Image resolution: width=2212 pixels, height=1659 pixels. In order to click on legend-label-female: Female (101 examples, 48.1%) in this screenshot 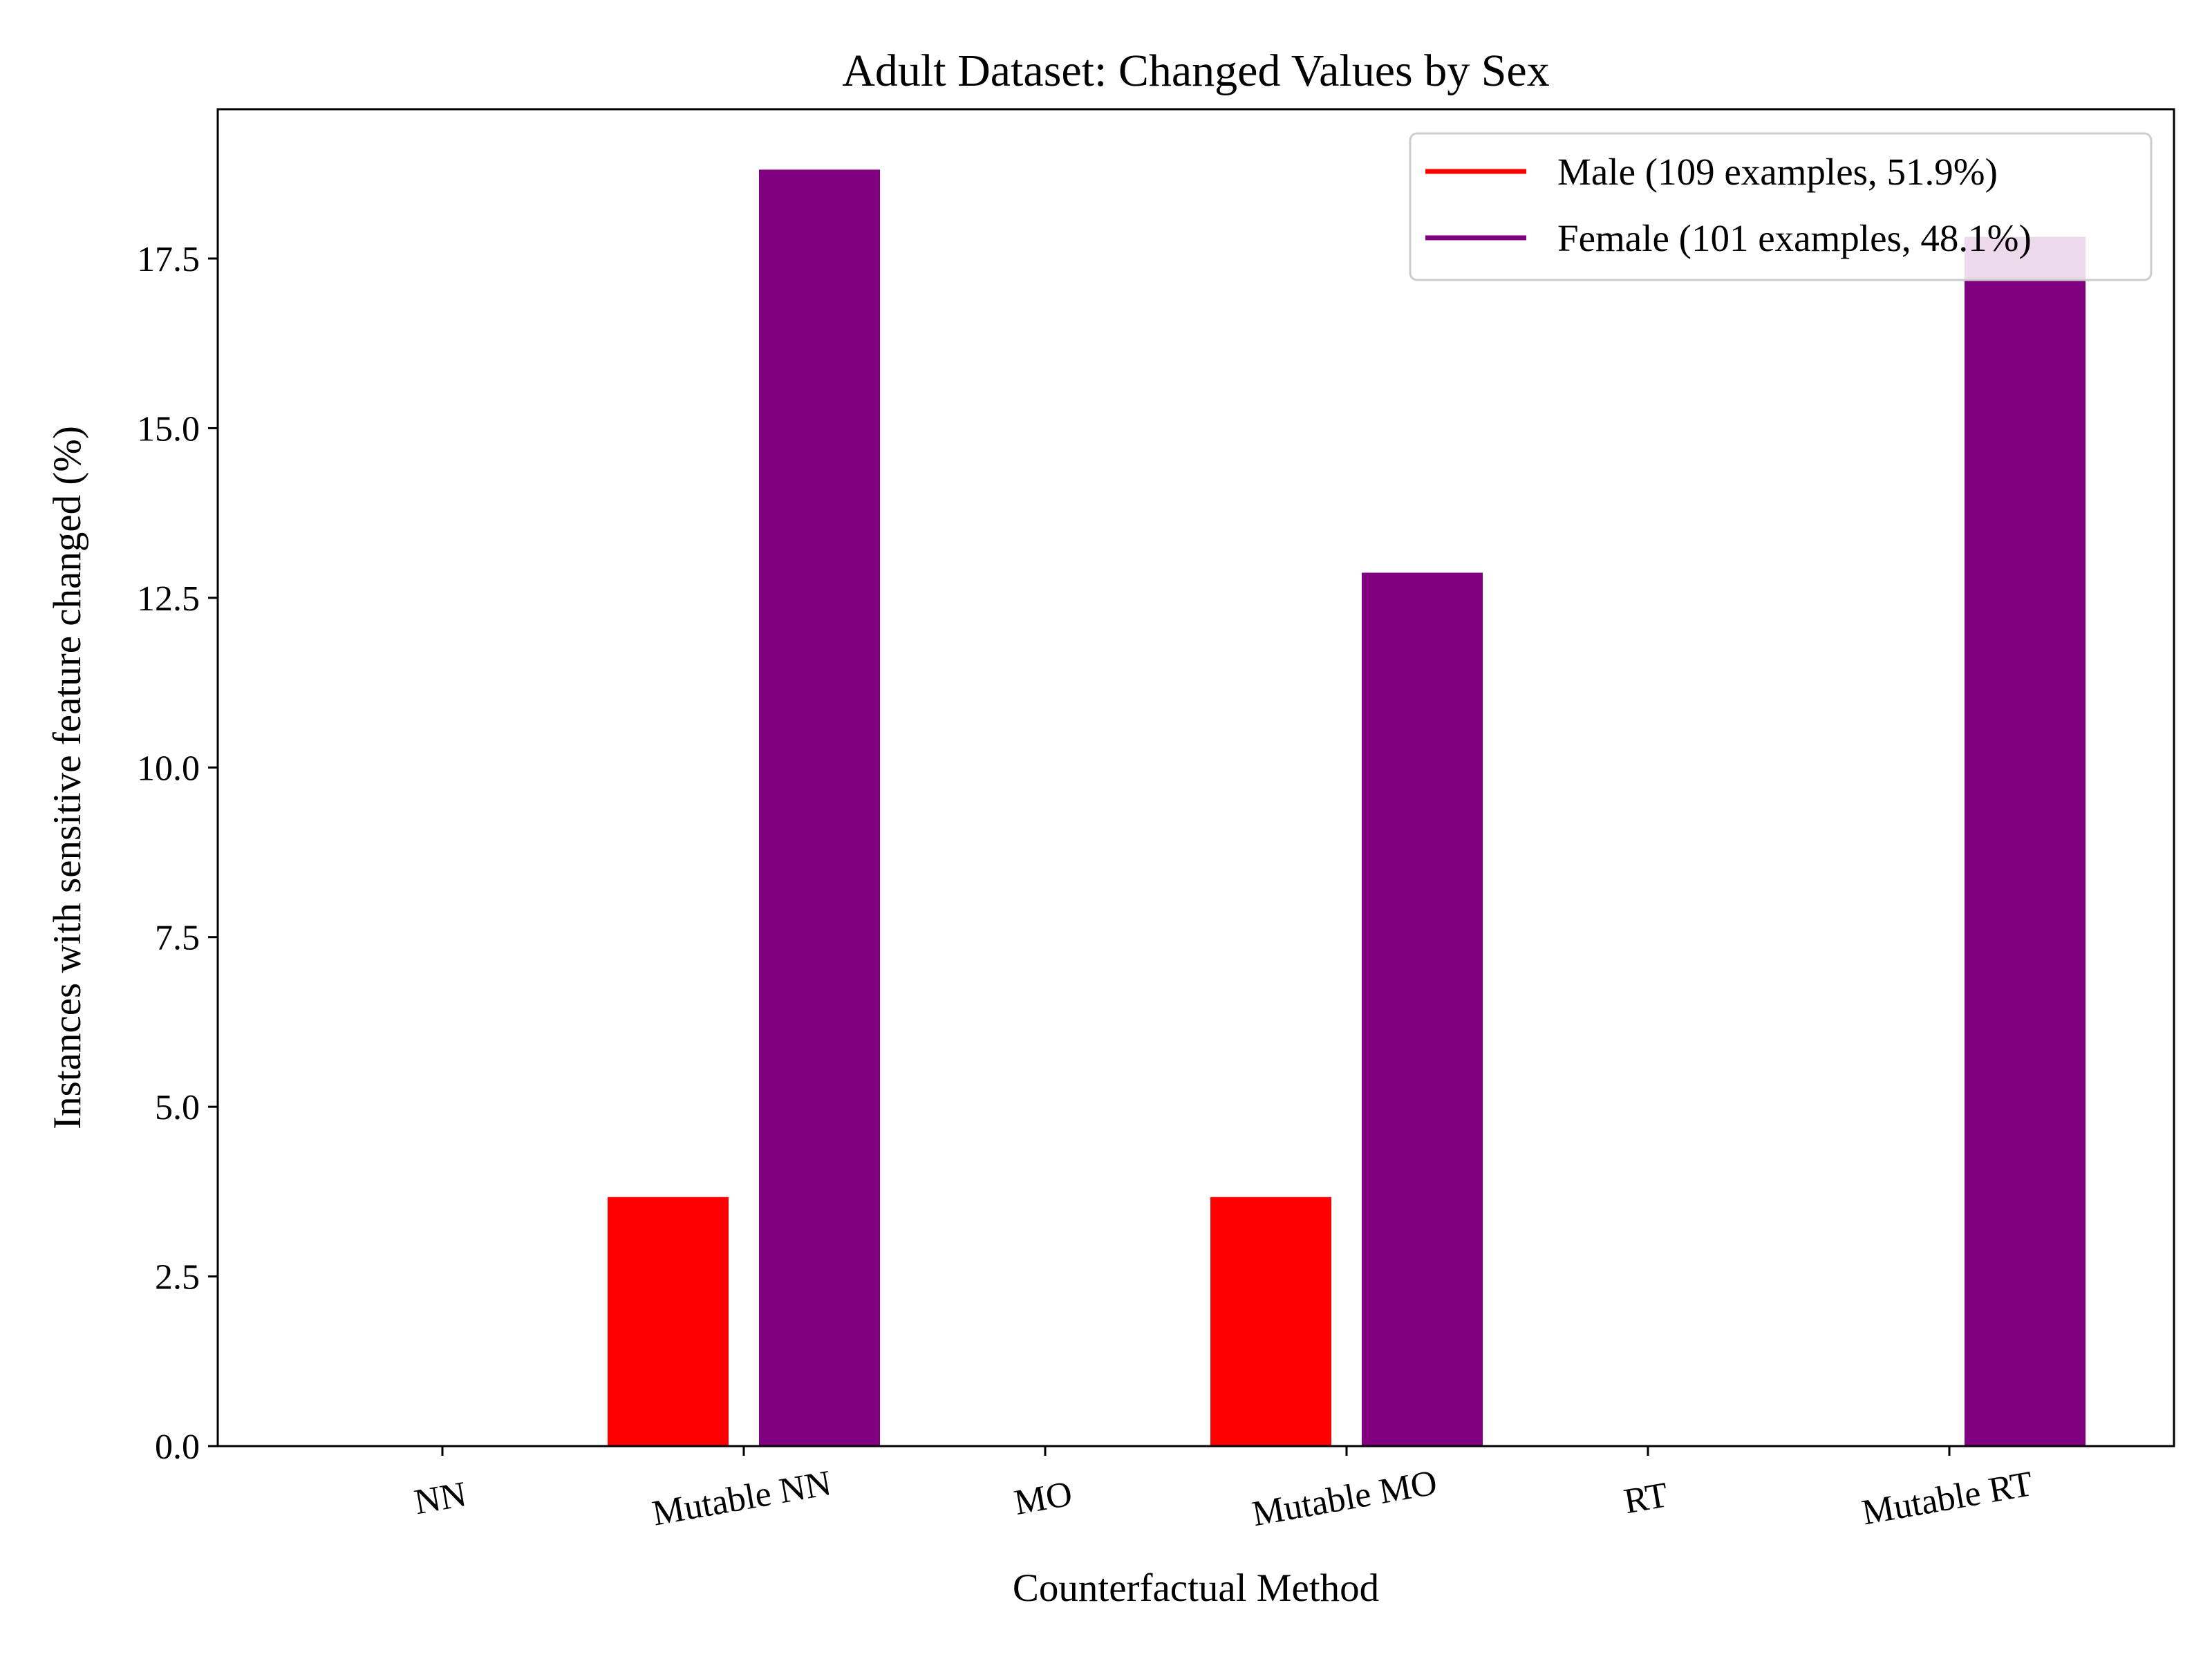, I will do `click(1794, 238)`.